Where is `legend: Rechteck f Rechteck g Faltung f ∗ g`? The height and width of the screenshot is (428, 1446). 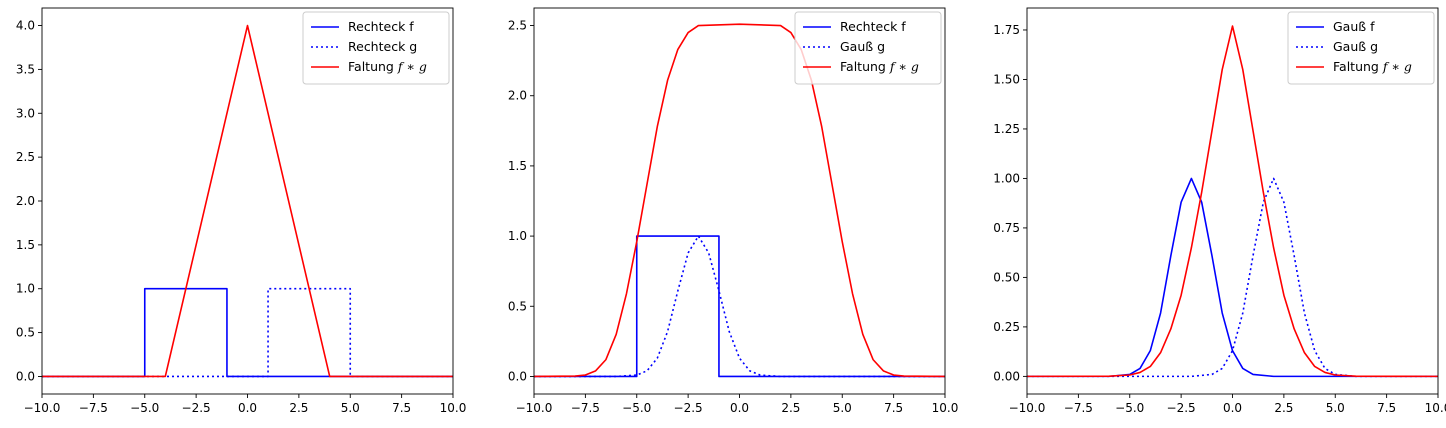 legend: Rechteck f Rechteck g Faltung f ∗ g is located at coordinates (376, 48).